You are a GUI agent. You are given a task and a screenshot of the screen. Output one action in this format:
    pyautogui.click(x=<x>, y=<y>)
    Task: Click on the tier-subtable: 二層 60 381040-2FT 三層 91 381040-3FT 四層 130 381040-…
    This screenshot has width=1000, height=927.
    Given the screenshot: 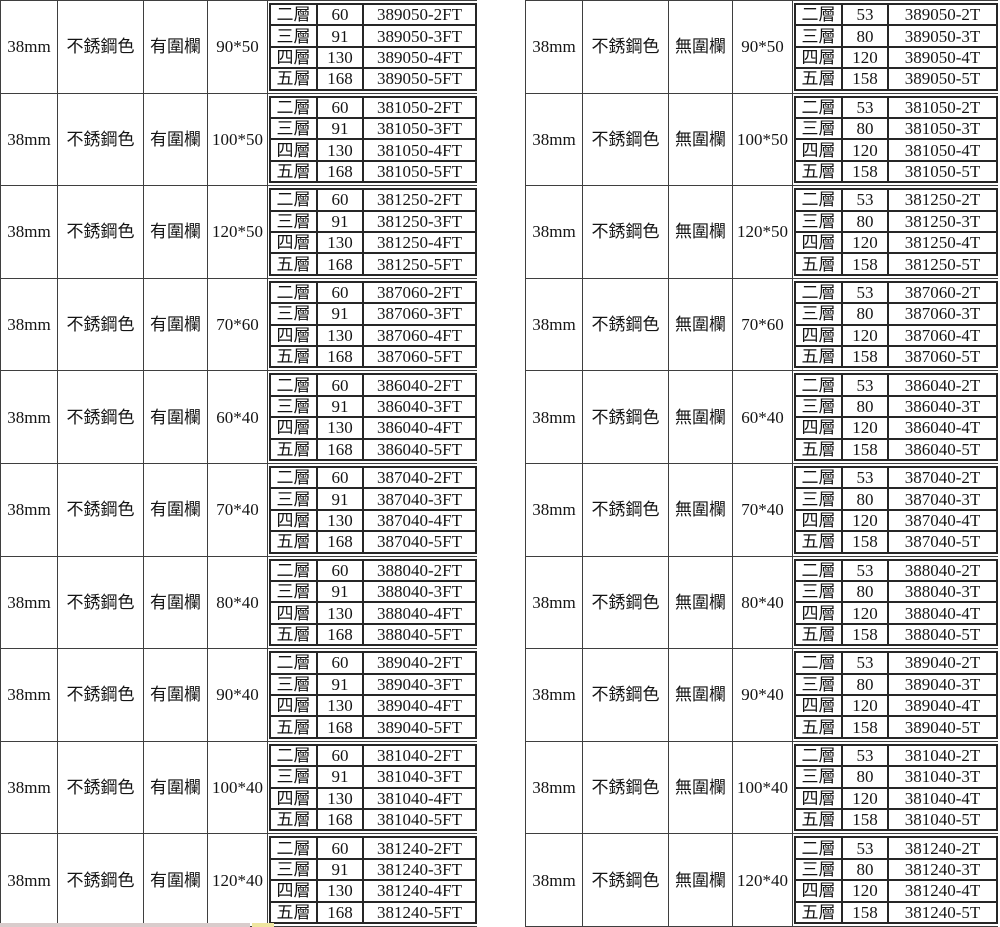 What is the action you would take?
    pyautogui.click(x=373, y=787)
    